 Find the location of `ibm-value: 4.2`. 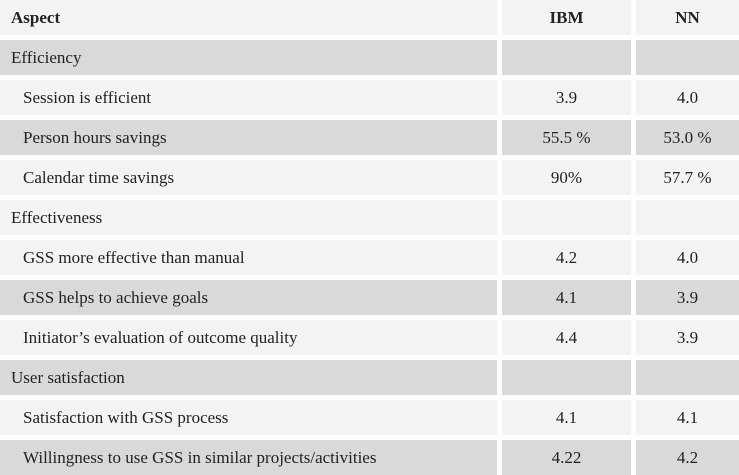

ibm-value: 4.2 is located at coordinates (569, 260).